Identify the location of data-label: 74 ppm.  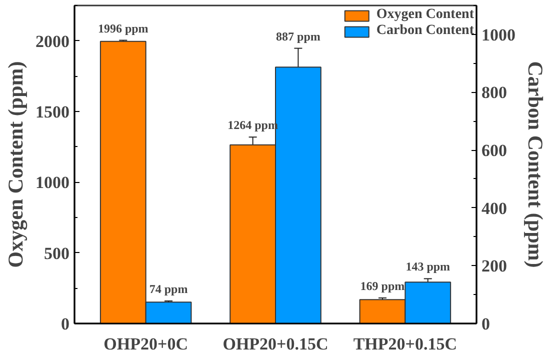
(168, 289).